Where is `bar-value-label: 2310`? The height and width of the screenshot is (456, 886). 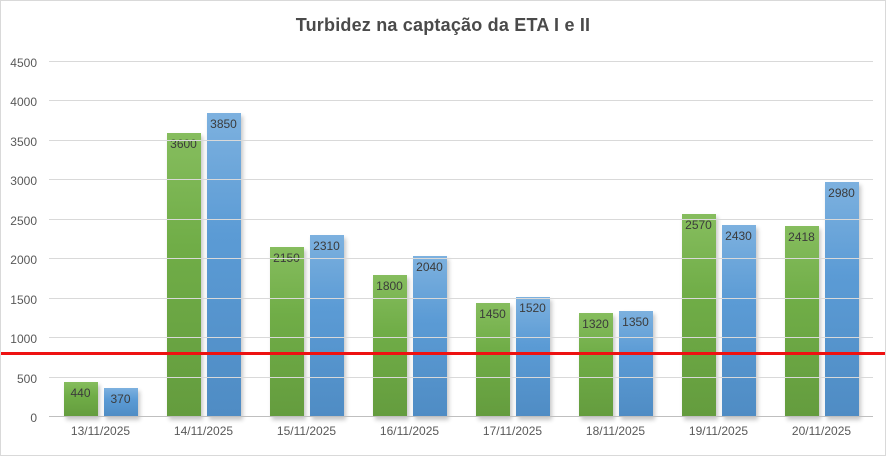 bar-value-label: 2310 is located at coordinates (326, 245).